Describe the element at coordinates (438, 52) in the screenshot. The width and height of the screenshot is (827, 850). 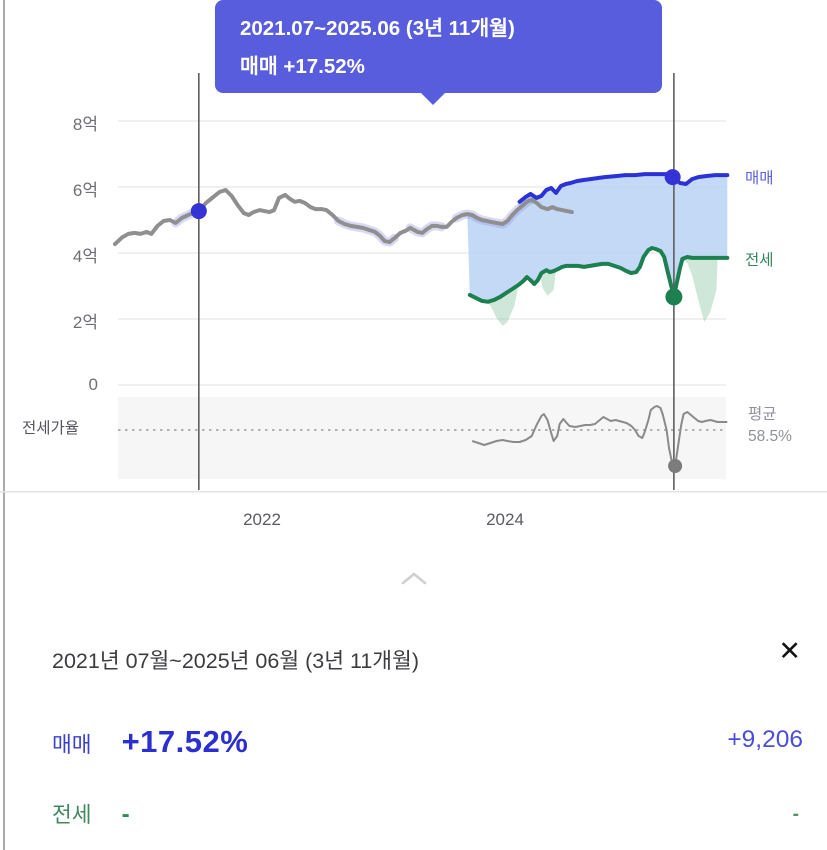
I see `selection-tooltip: 2021.07~2025.06 (3년 11개월) 매매 +17.52%` at that location.